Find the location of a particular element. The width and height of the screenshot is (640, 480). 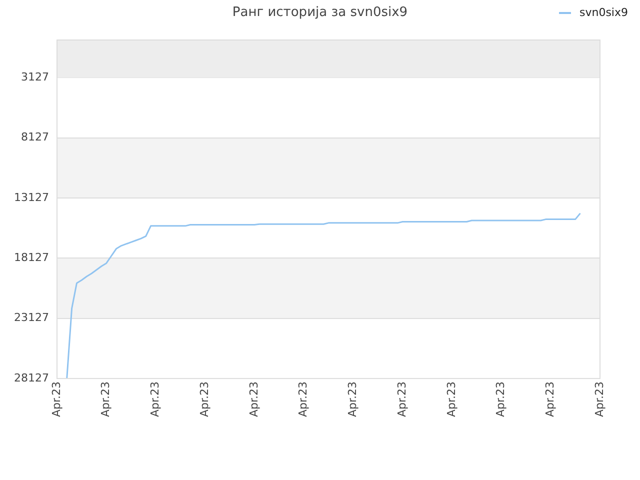

y-tick-label: 23127 is located at coordinates (31, 317).